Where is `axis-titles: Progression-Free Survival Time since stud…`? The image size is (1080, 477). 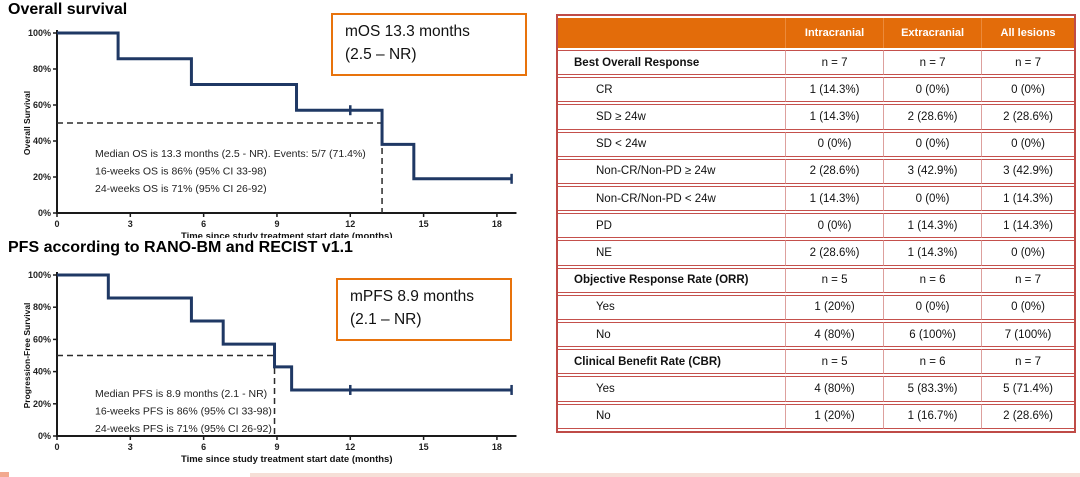
axis-titles: Progression-Free Survival Time since stud… is located at coordinates (207, 384).